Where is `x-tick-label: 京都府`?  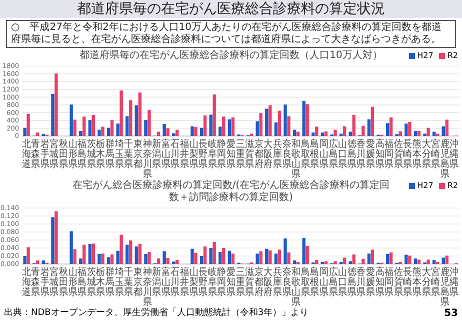
x-tick-label: 京都府 is located at coordinates (259, 154).